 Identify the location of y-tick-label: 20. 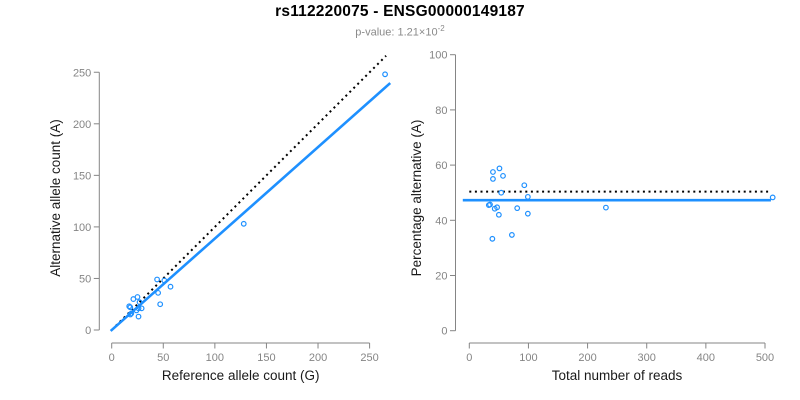
(441, 277).